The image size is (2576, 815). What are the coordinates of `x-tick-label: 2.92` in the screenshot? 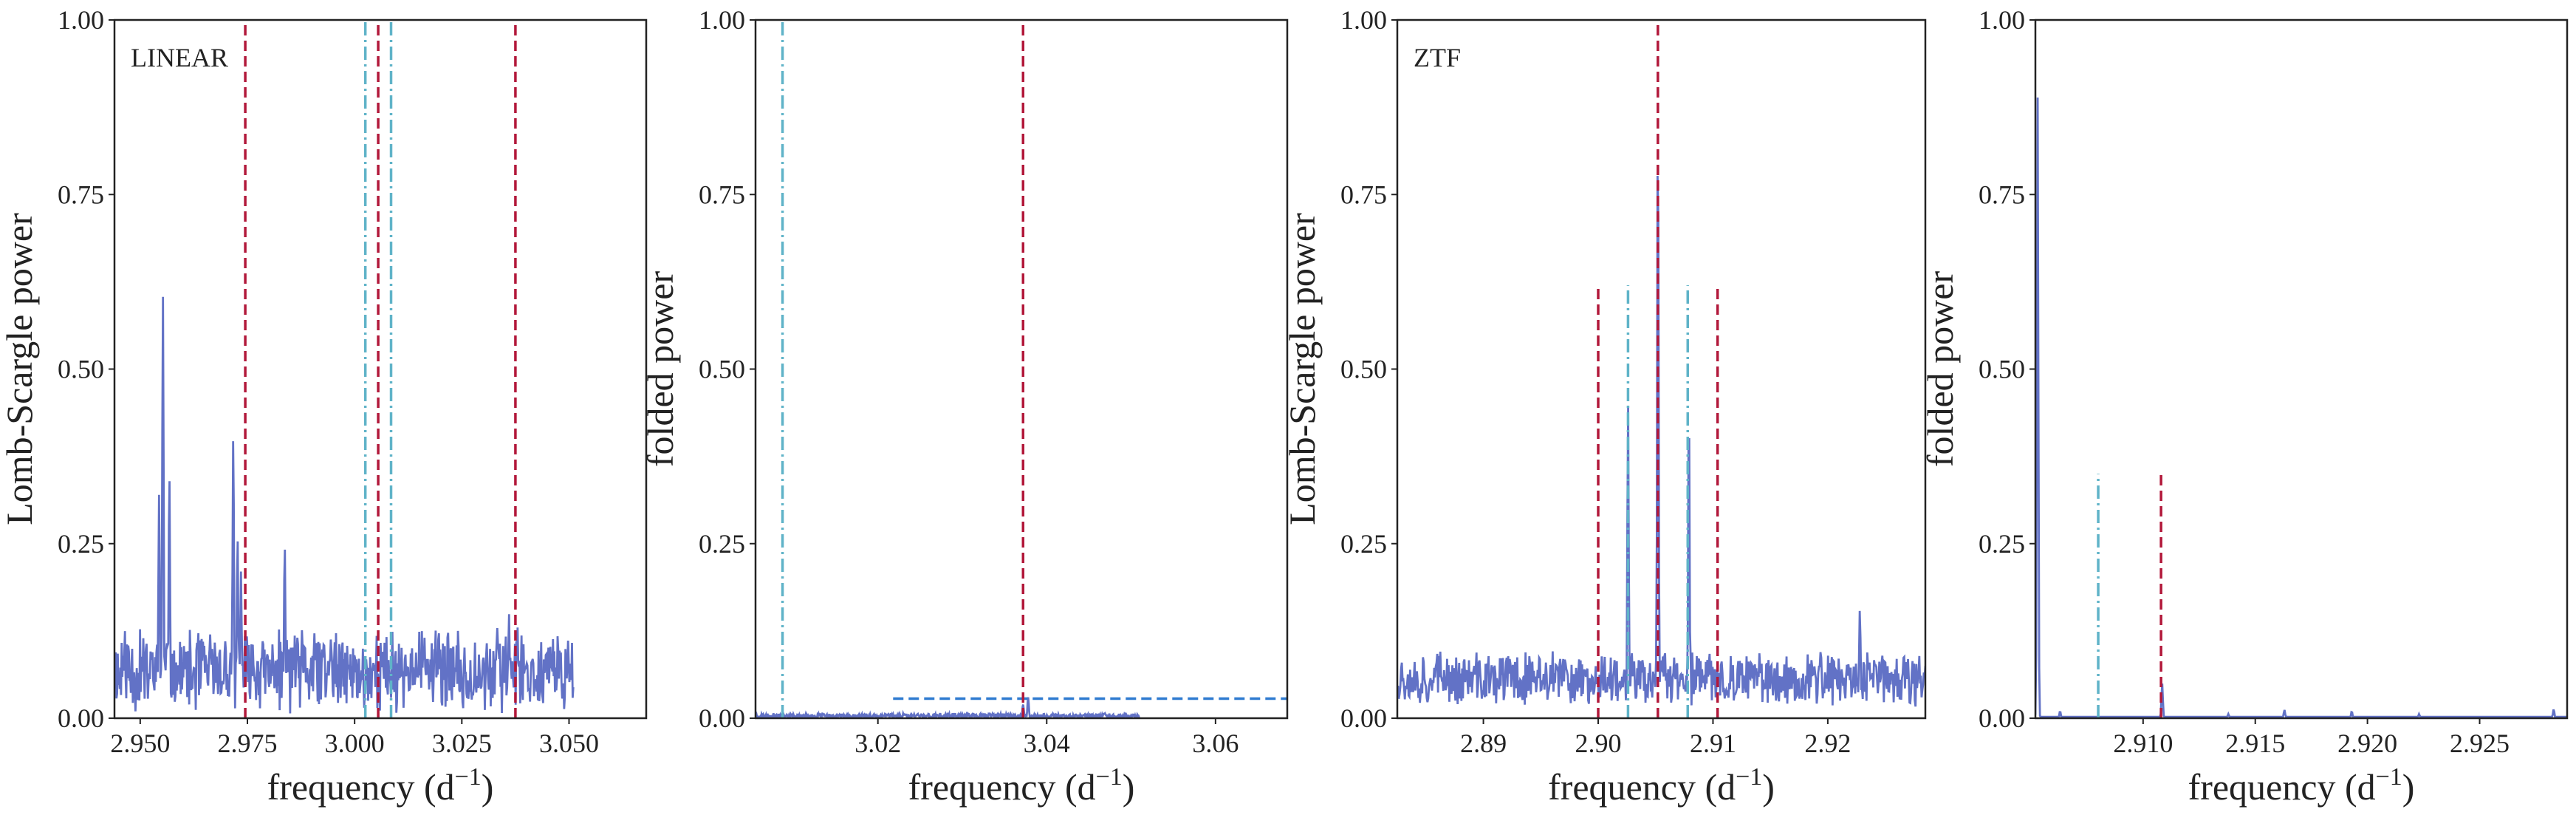 It's located at (1827, 743).